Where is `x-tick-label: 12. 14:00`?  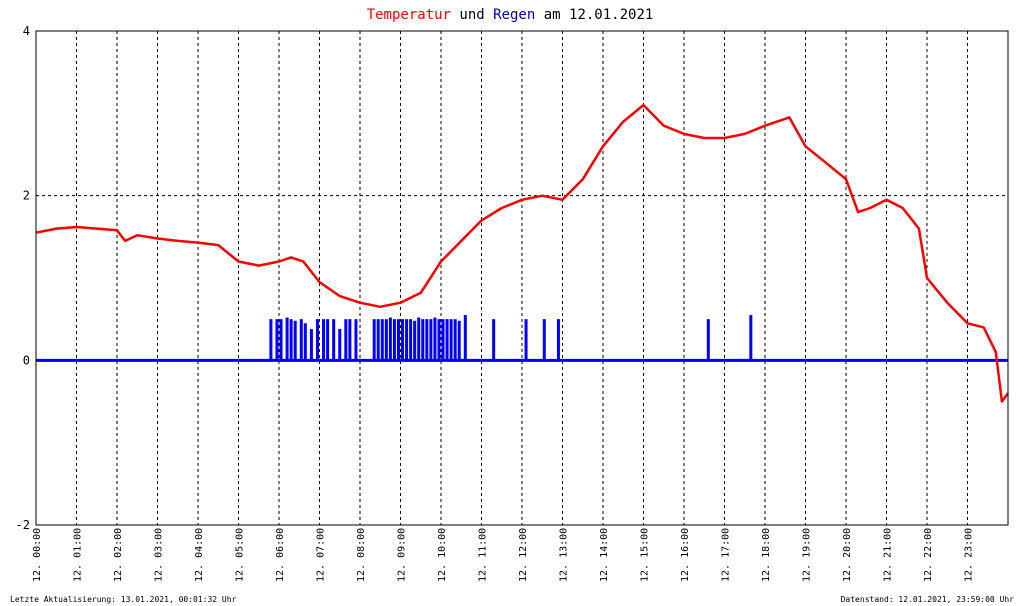 x-tick-label: 12. 14:00 is located at coordinates (604, 555).